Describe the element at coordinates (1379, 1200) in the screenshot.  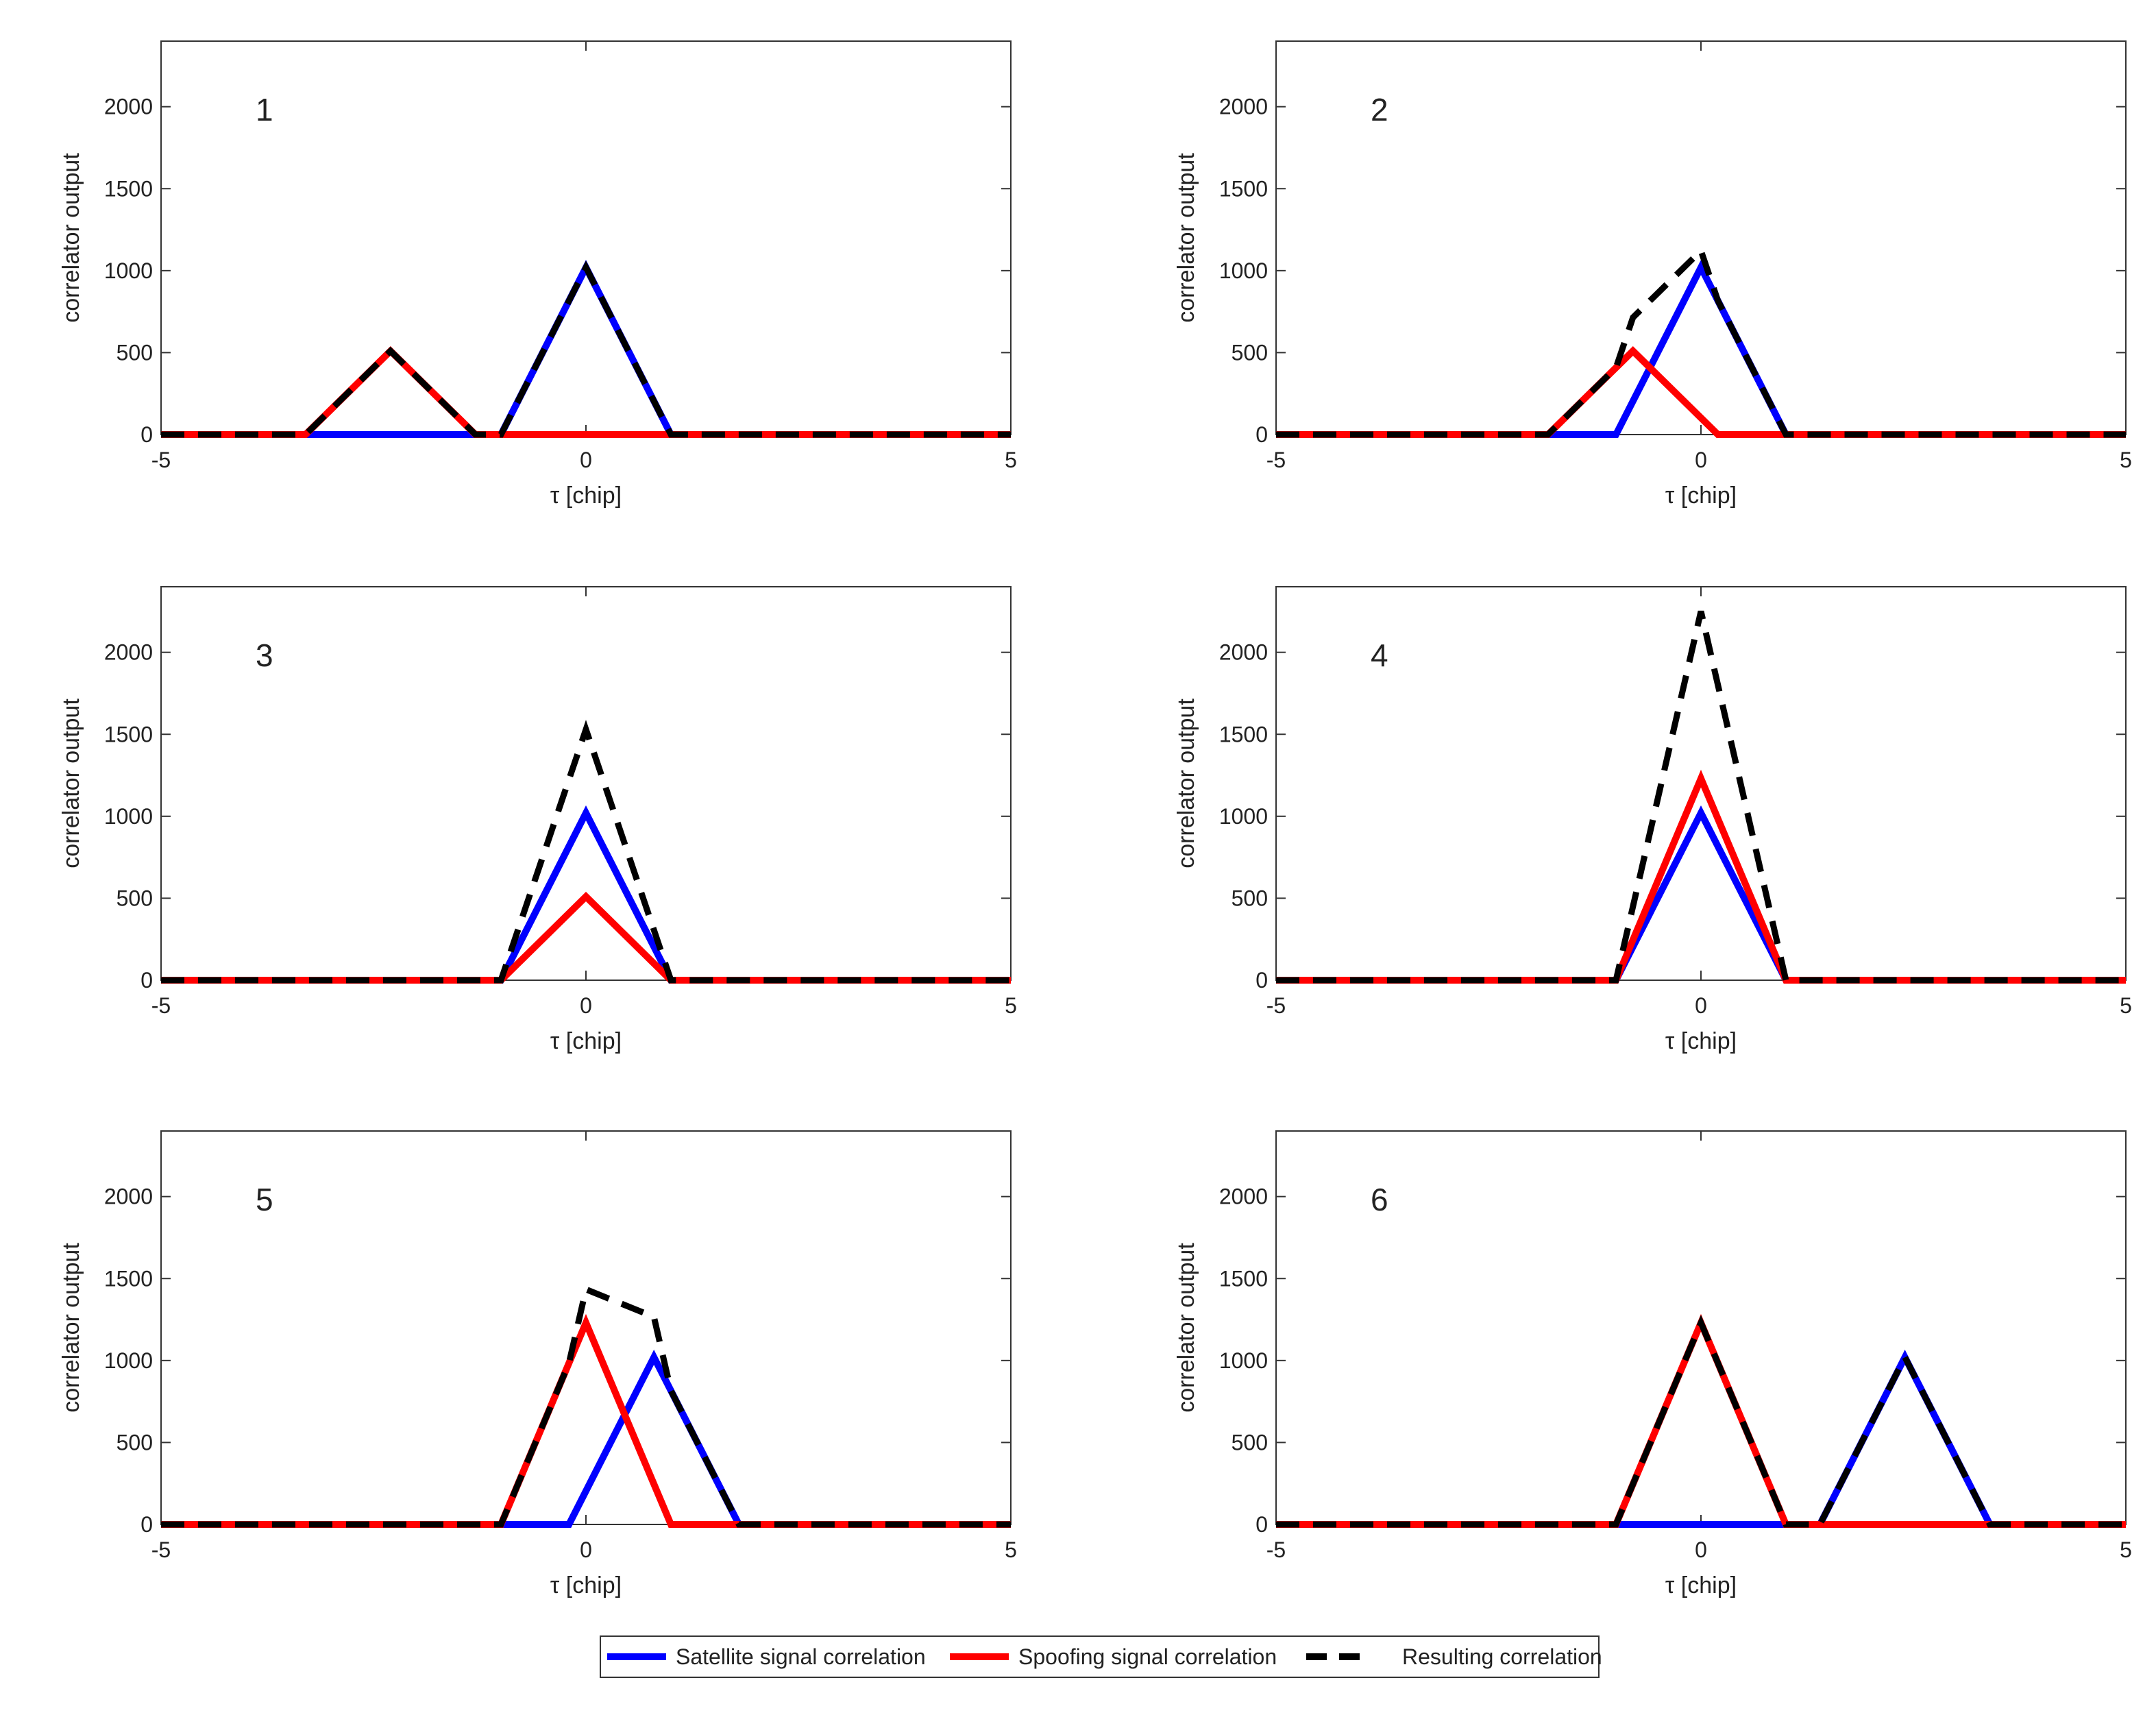
I see `panel-number: 6` at that location.